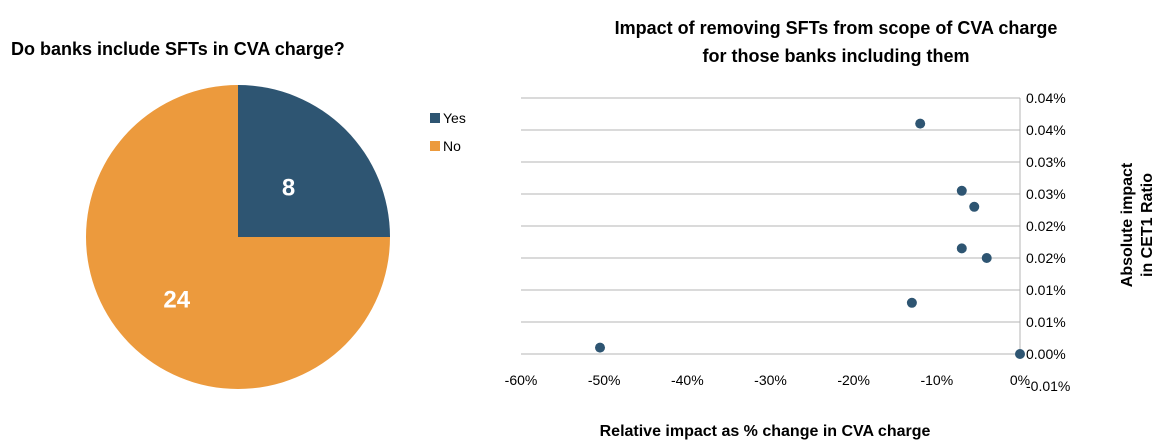 The width and height of the screenshot is (1160, 443). What do you see at coordinates (454, 118) in the screenshot?
I see `legend-label-yes: Yes` at bounding box center [454, 118].